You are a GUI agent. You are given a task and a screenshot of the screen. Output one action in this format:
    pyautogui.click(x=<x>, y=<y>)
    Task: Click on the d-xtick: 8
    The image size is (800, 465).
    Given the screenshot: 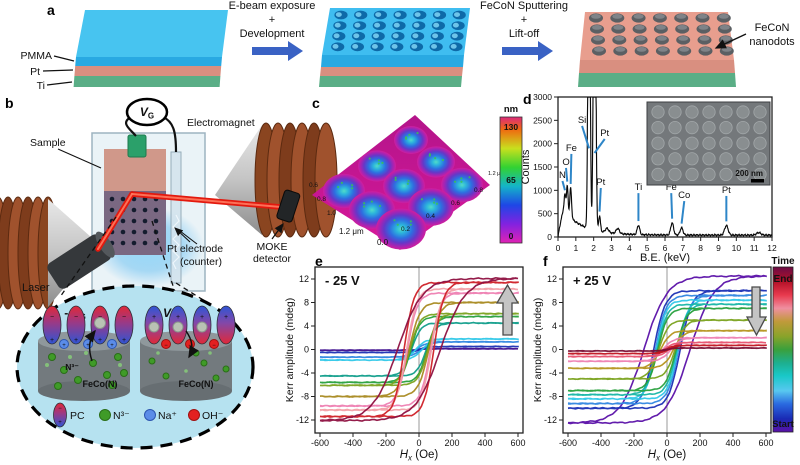 What is the action you would take?
    pyautogui.click(x=700, y=248)
    